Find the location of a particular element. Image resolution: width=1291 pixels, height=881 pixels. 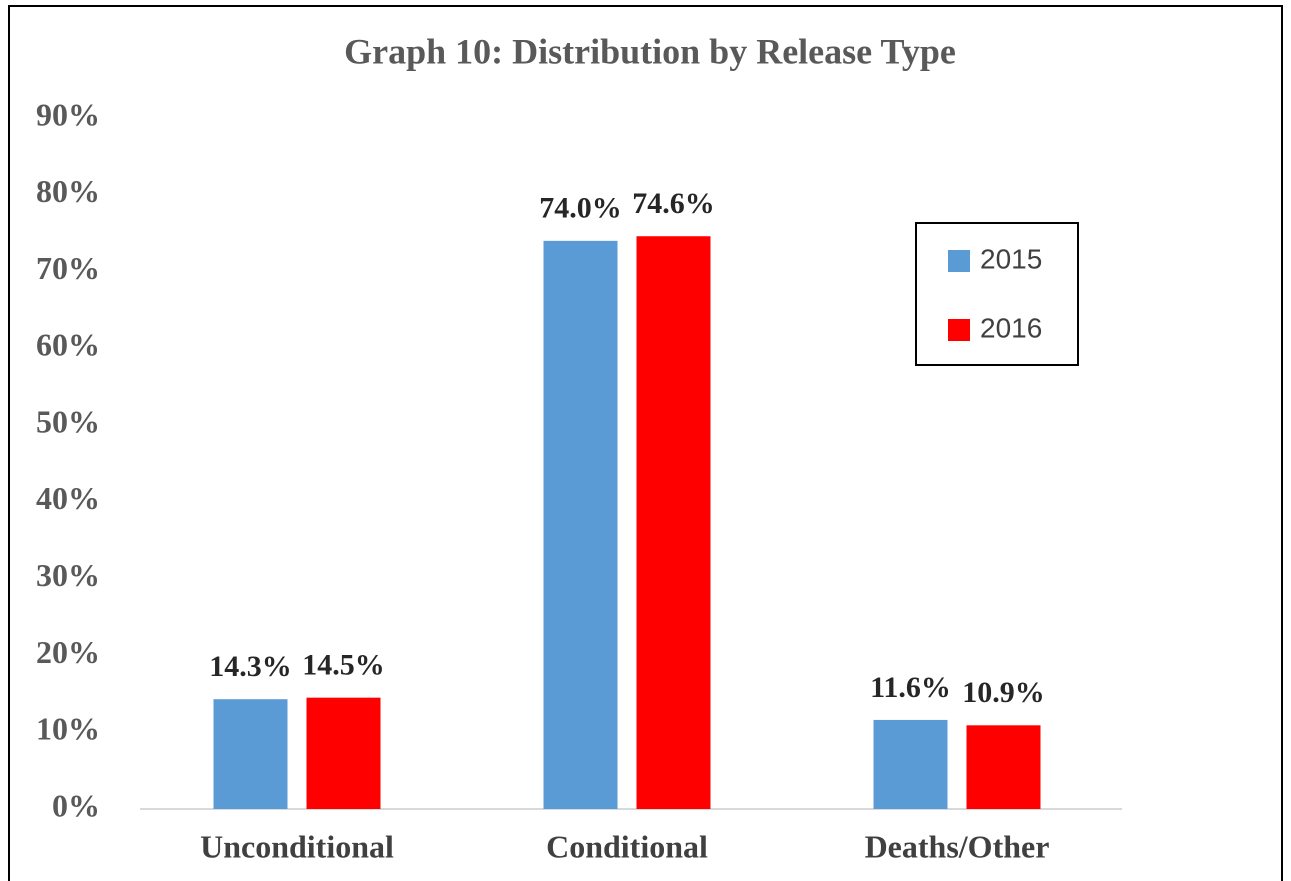

x-tick-label: Conditional is located at coordinates (627, 846).